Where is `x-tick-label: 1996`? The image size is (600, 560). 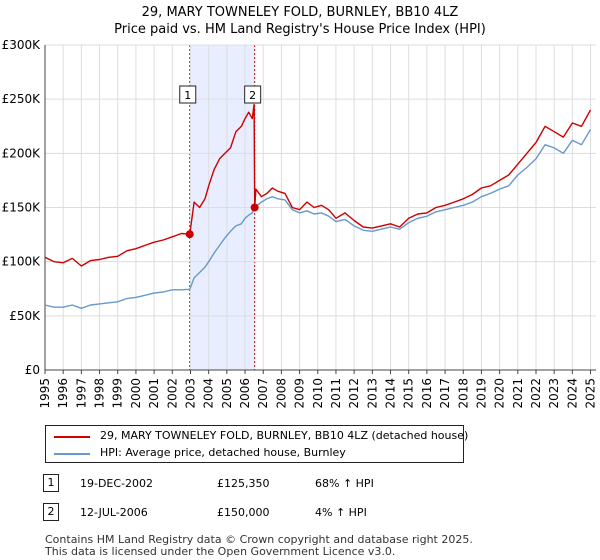 x-tick-label: 1996 is located at coordinates (63, 393).